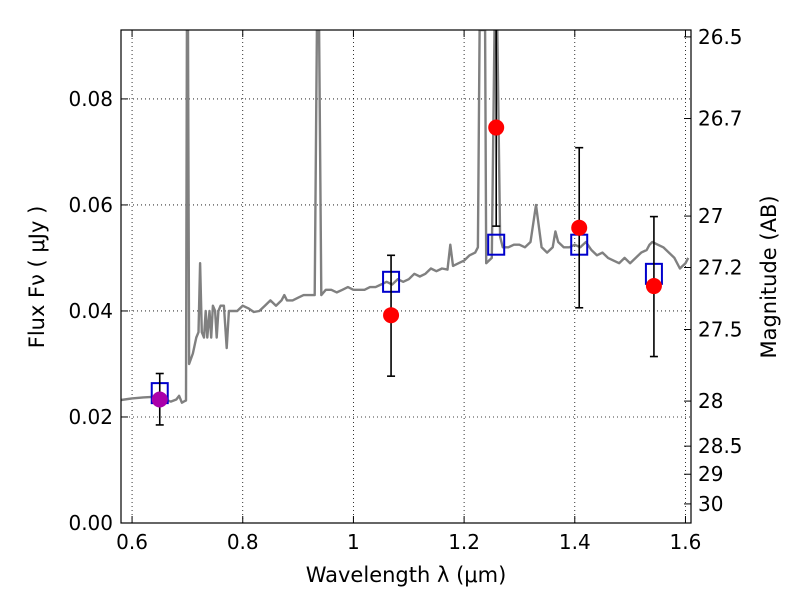 The image size is (800, 600). I want to click on right-tick-label: 26.7, so click(720, 119).